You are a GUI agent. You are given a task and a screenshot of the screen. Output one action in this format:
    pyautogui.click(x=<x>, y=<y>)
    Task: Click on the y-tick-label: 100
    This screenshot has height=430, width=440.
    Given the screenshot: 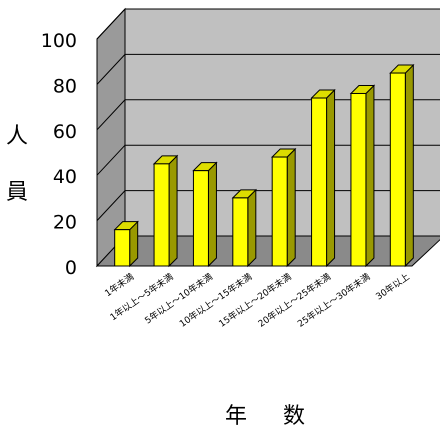 What is the action you would take?
    pyautogui.click(x=59, y=41)
    